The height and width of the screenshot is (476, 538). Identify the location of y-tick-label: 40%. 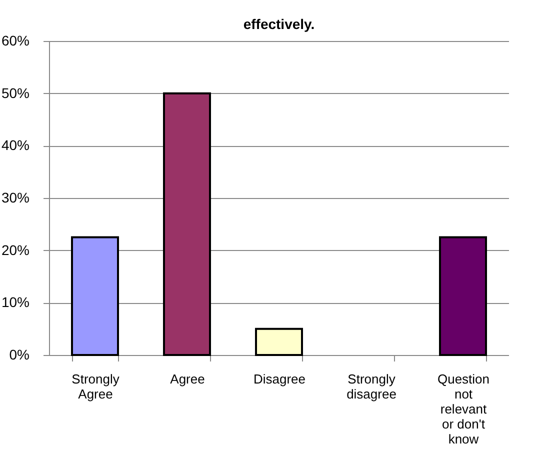
(15, 145).